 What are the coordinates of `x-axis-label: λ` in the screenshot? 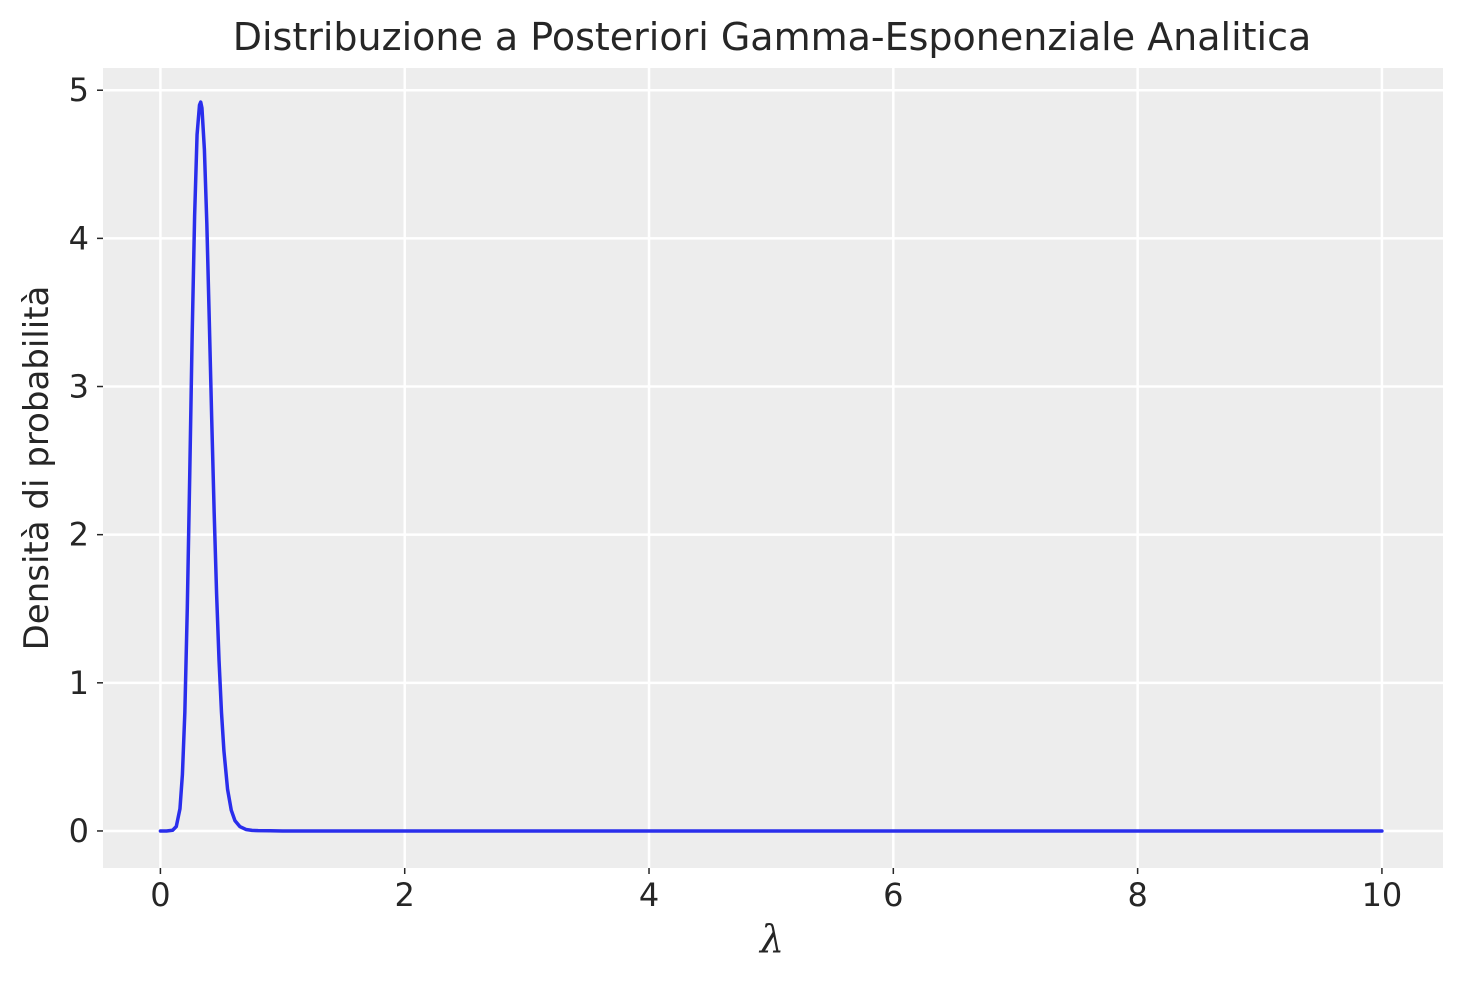 It's located at (771, 939).